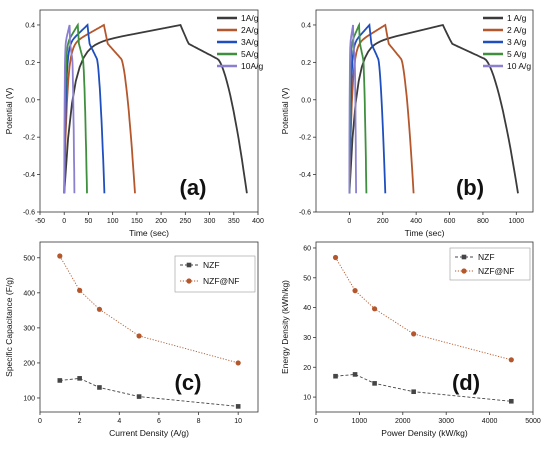 The width and height of the screenshot is (550, 456). What do you see at coordinates (29, 363) in the screenshot?
I see `y-tick-label: 200` at bounding box center [29, 363].